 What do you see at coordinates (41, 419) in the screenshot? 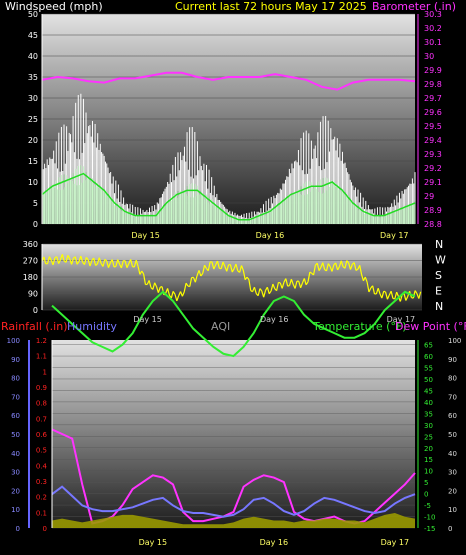
I see `rain-y-tick: 0.7` at bounding box center [41, 419].